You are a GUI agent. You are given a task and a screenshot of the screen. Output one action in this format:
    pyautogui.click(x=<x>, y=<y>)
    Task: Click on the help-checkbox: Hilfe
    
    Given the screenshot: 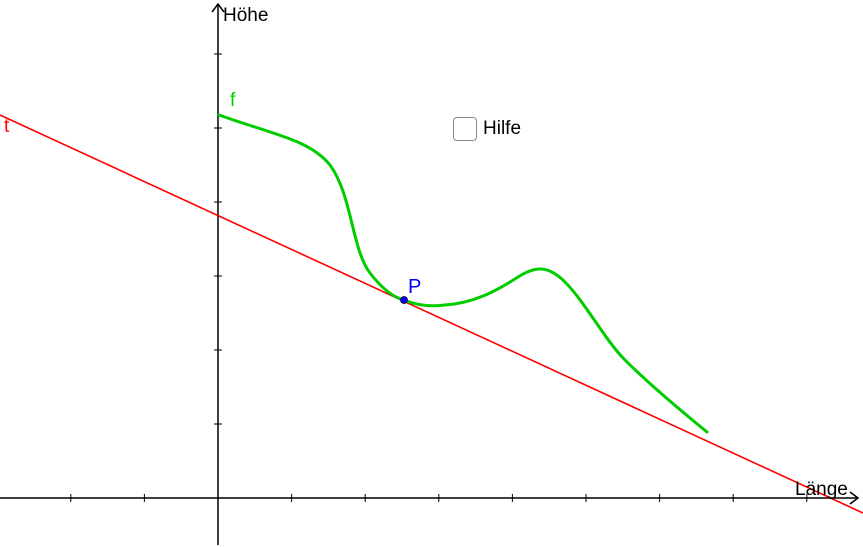 What is the action you would take?
    pyautogui.click(x=487, y=129)
    